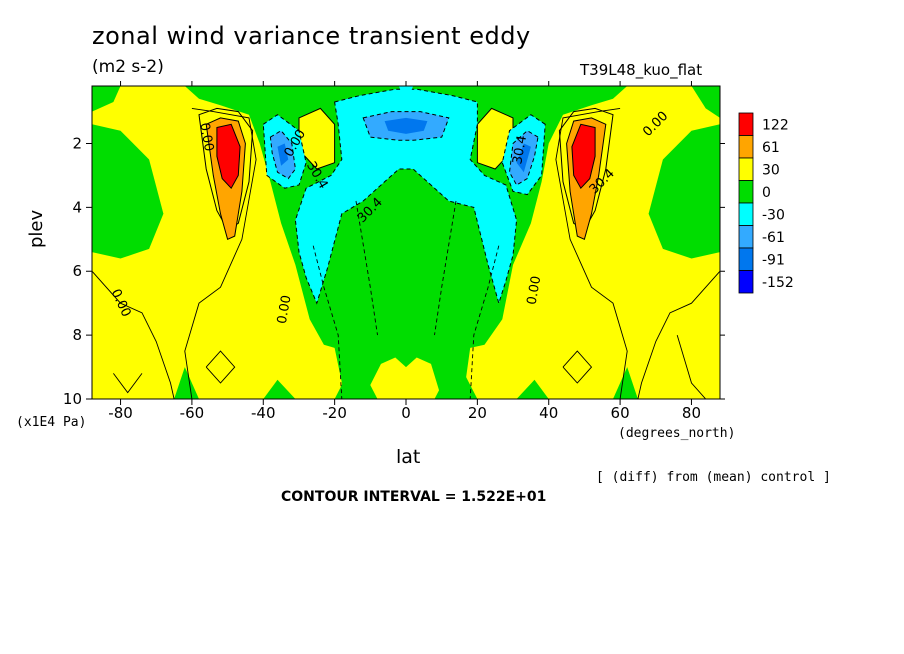  Describe the element at coordinates (192, 413) in the screenshot. I see `x-tick-label: -60` at that location.